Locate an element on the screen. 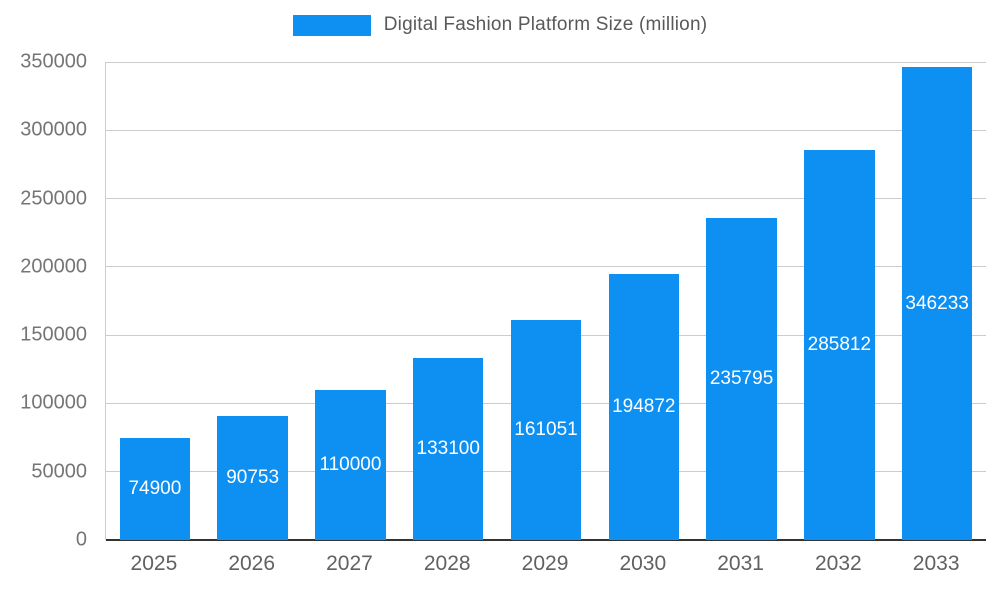 The image size is (1000, 600). chart-title: Digital Fashion Platform Size (million) is located at coordinates (545, 24).